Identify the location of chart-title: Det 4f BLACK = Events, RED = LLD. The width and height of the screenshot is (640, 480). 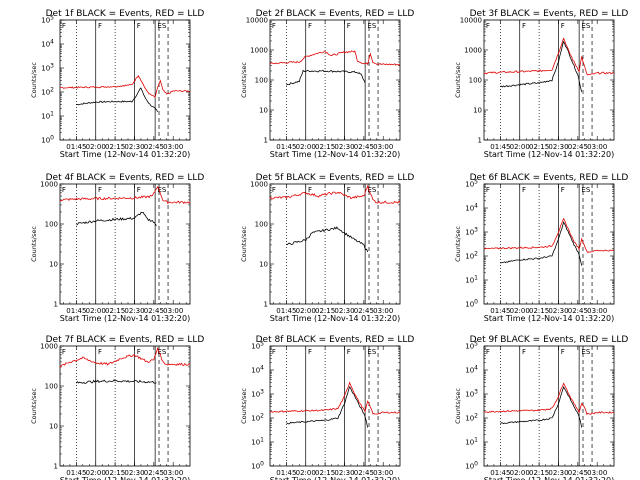
(125, 178).